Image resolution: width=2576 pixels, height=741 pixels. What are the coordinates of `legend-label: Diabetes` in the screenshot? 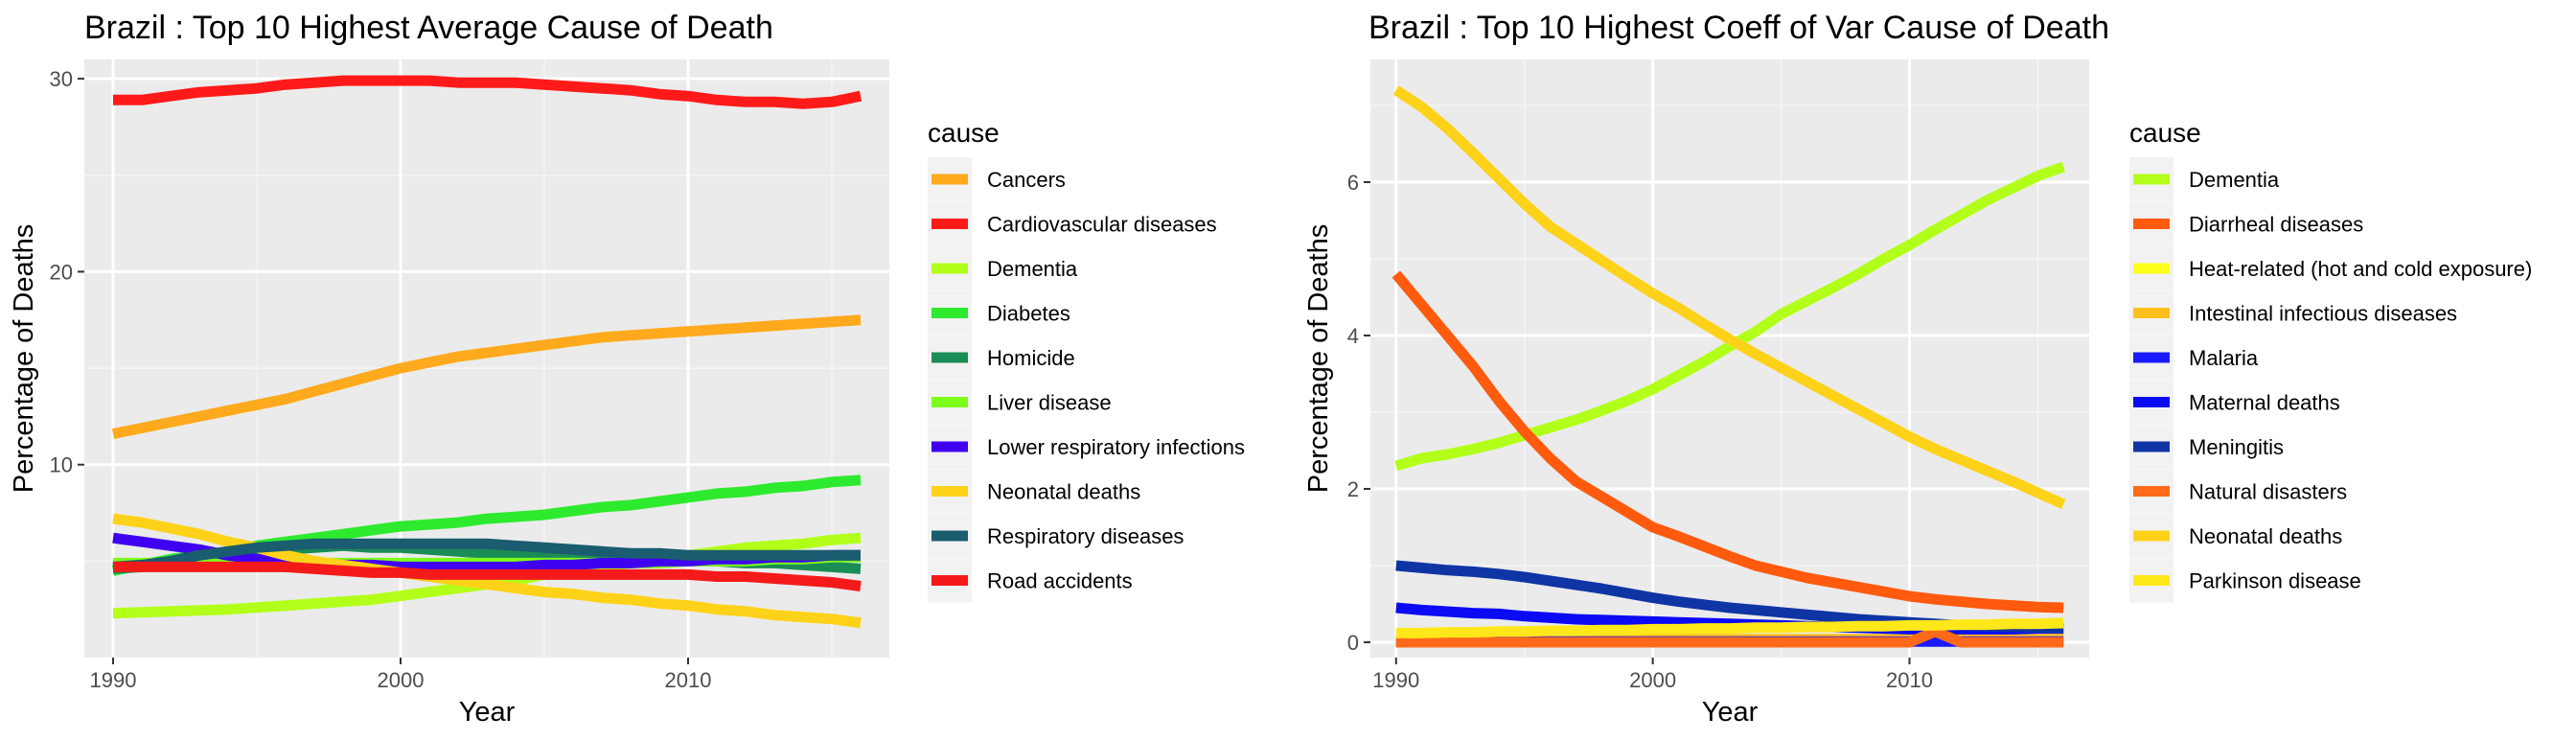 It's located at (1028, 314).